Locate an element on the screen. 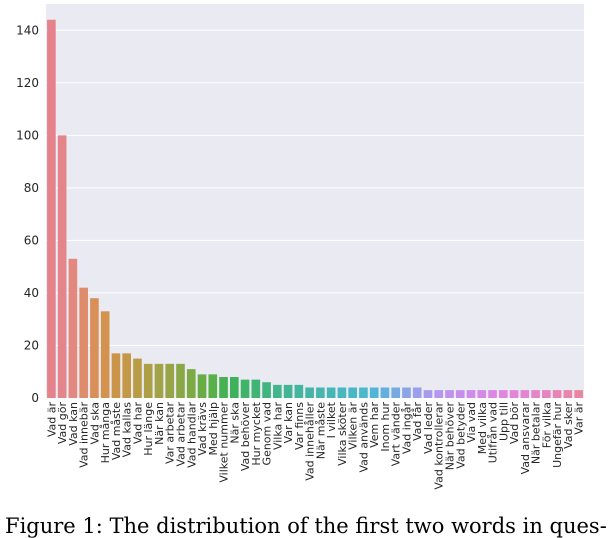 This screenshot has height=538, width=610. y-tick-label: 140 is located at coordinates (27, 30).